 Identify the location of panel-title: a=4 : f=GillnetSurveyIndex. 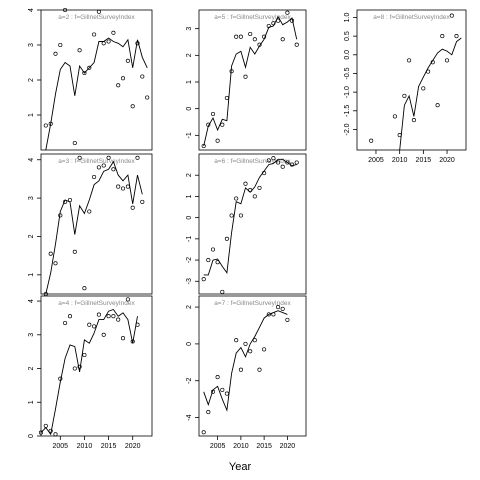
(96, 303).